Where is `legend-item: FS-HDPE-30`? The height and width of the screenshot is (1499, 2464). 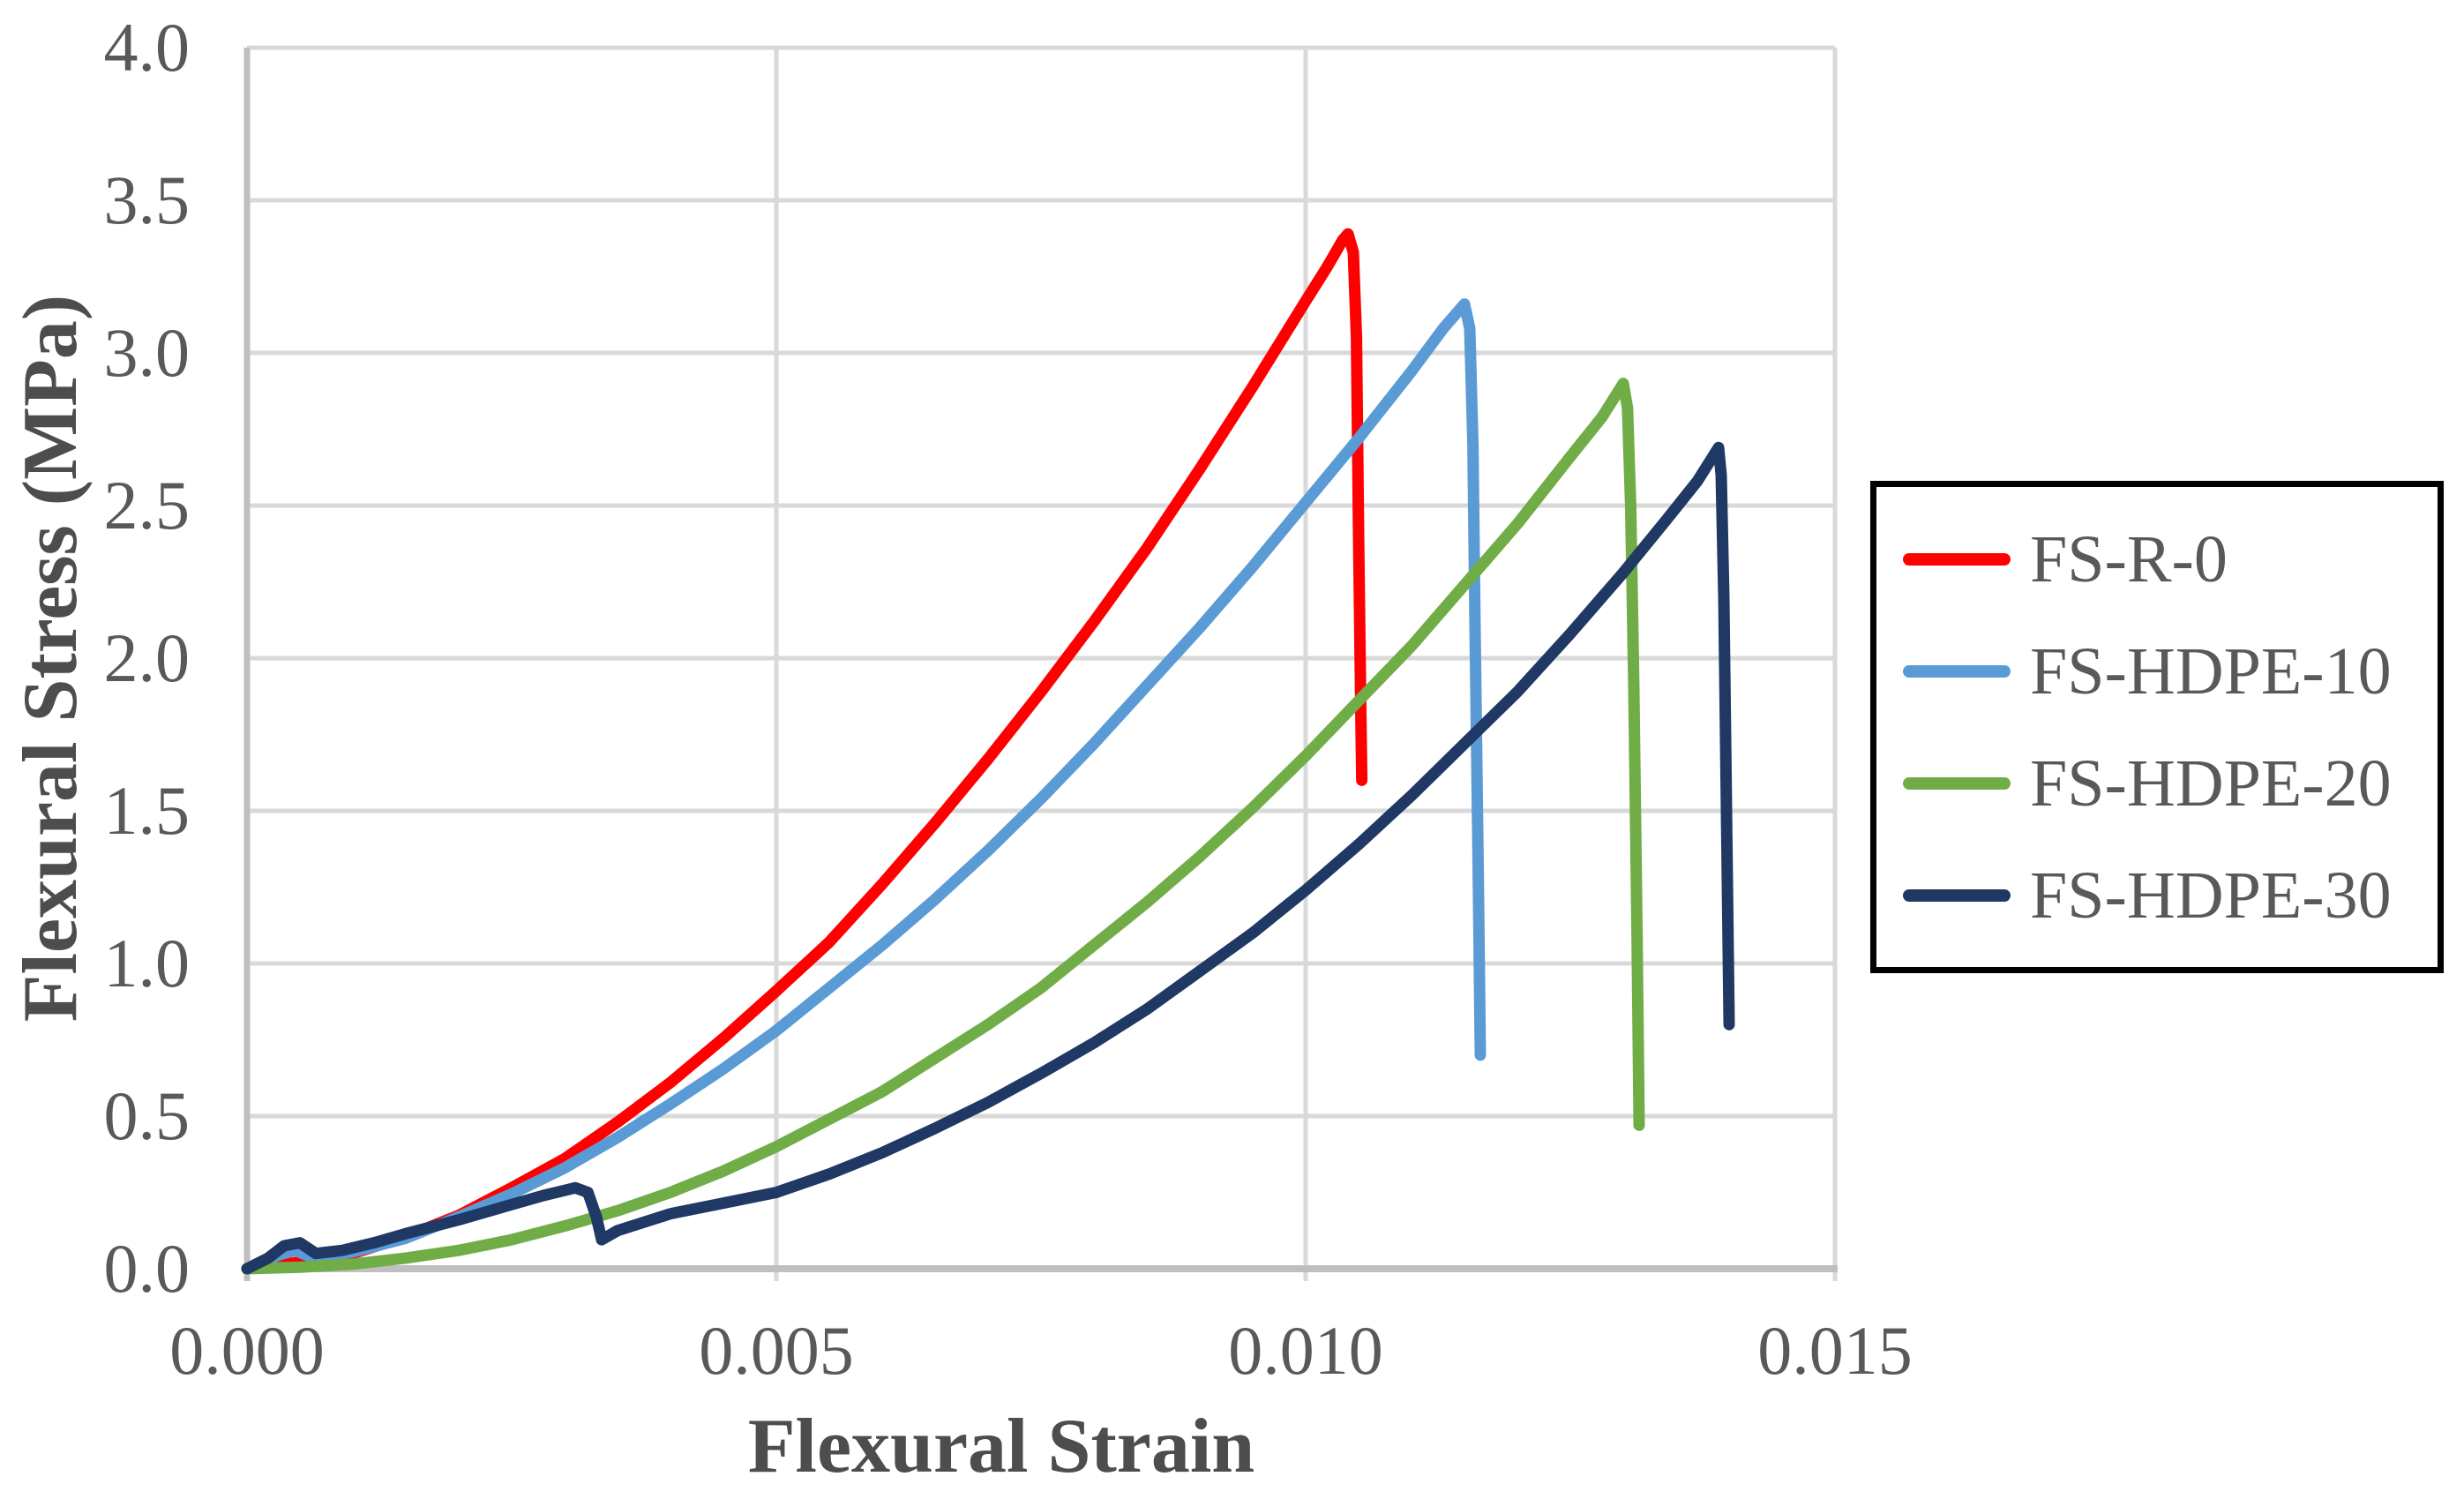 legend-item: FS-HDPE-30 is located at coordinates (2170, 895).